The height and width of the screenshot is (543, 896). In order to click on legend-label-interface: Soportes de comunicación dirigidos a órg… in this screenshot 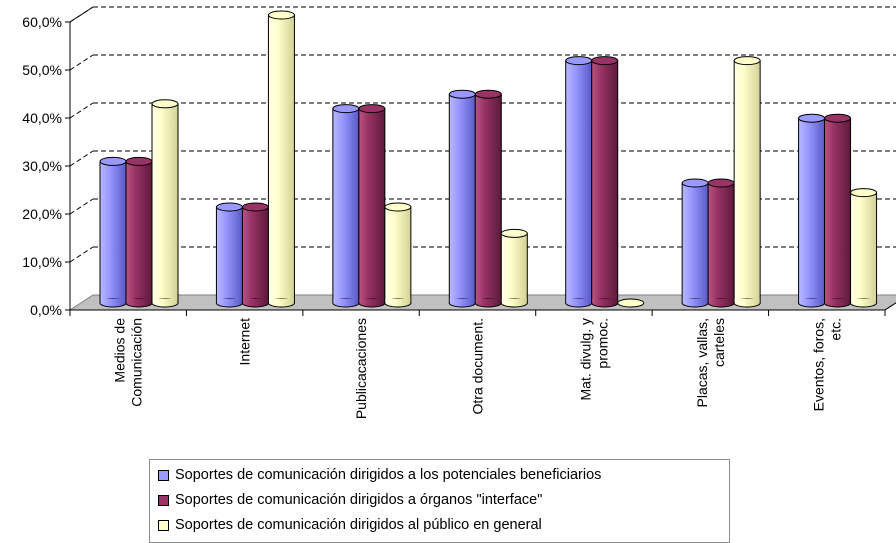, I will do `click(359, 500)`.